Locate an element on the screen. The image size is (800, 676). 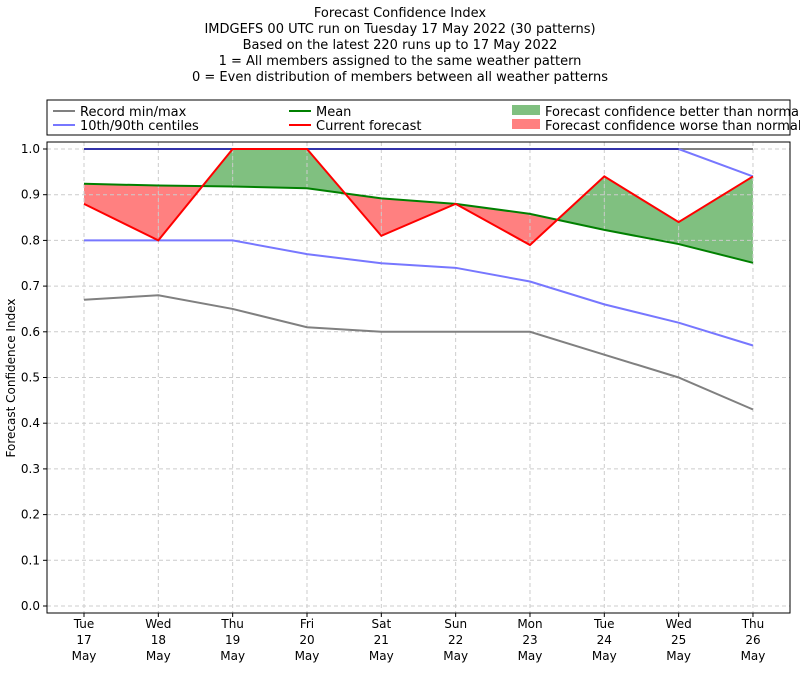
y-tick-label: 0.5 is located at coordinates (30, 378).